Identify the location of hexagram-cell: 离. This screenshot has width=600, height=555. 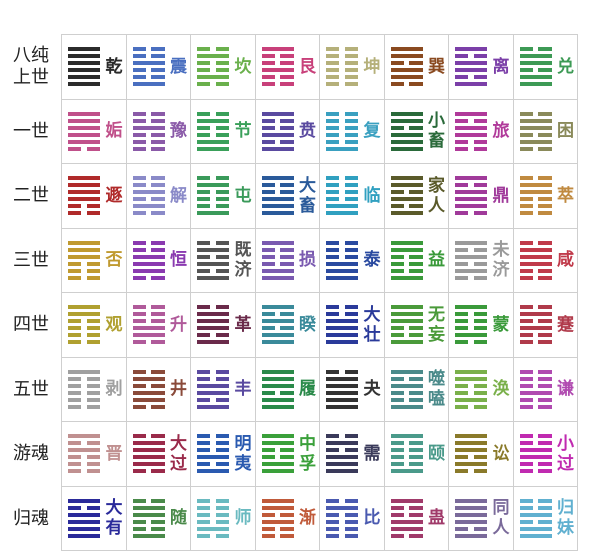
(481, 67).